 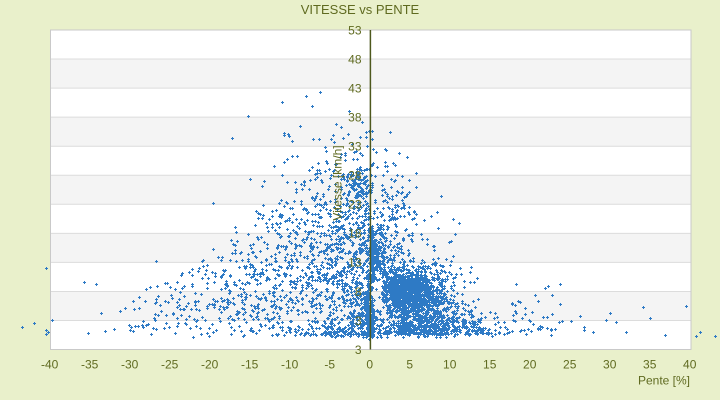 I want to click on svg-text: -5, so click(x=329, y=365).